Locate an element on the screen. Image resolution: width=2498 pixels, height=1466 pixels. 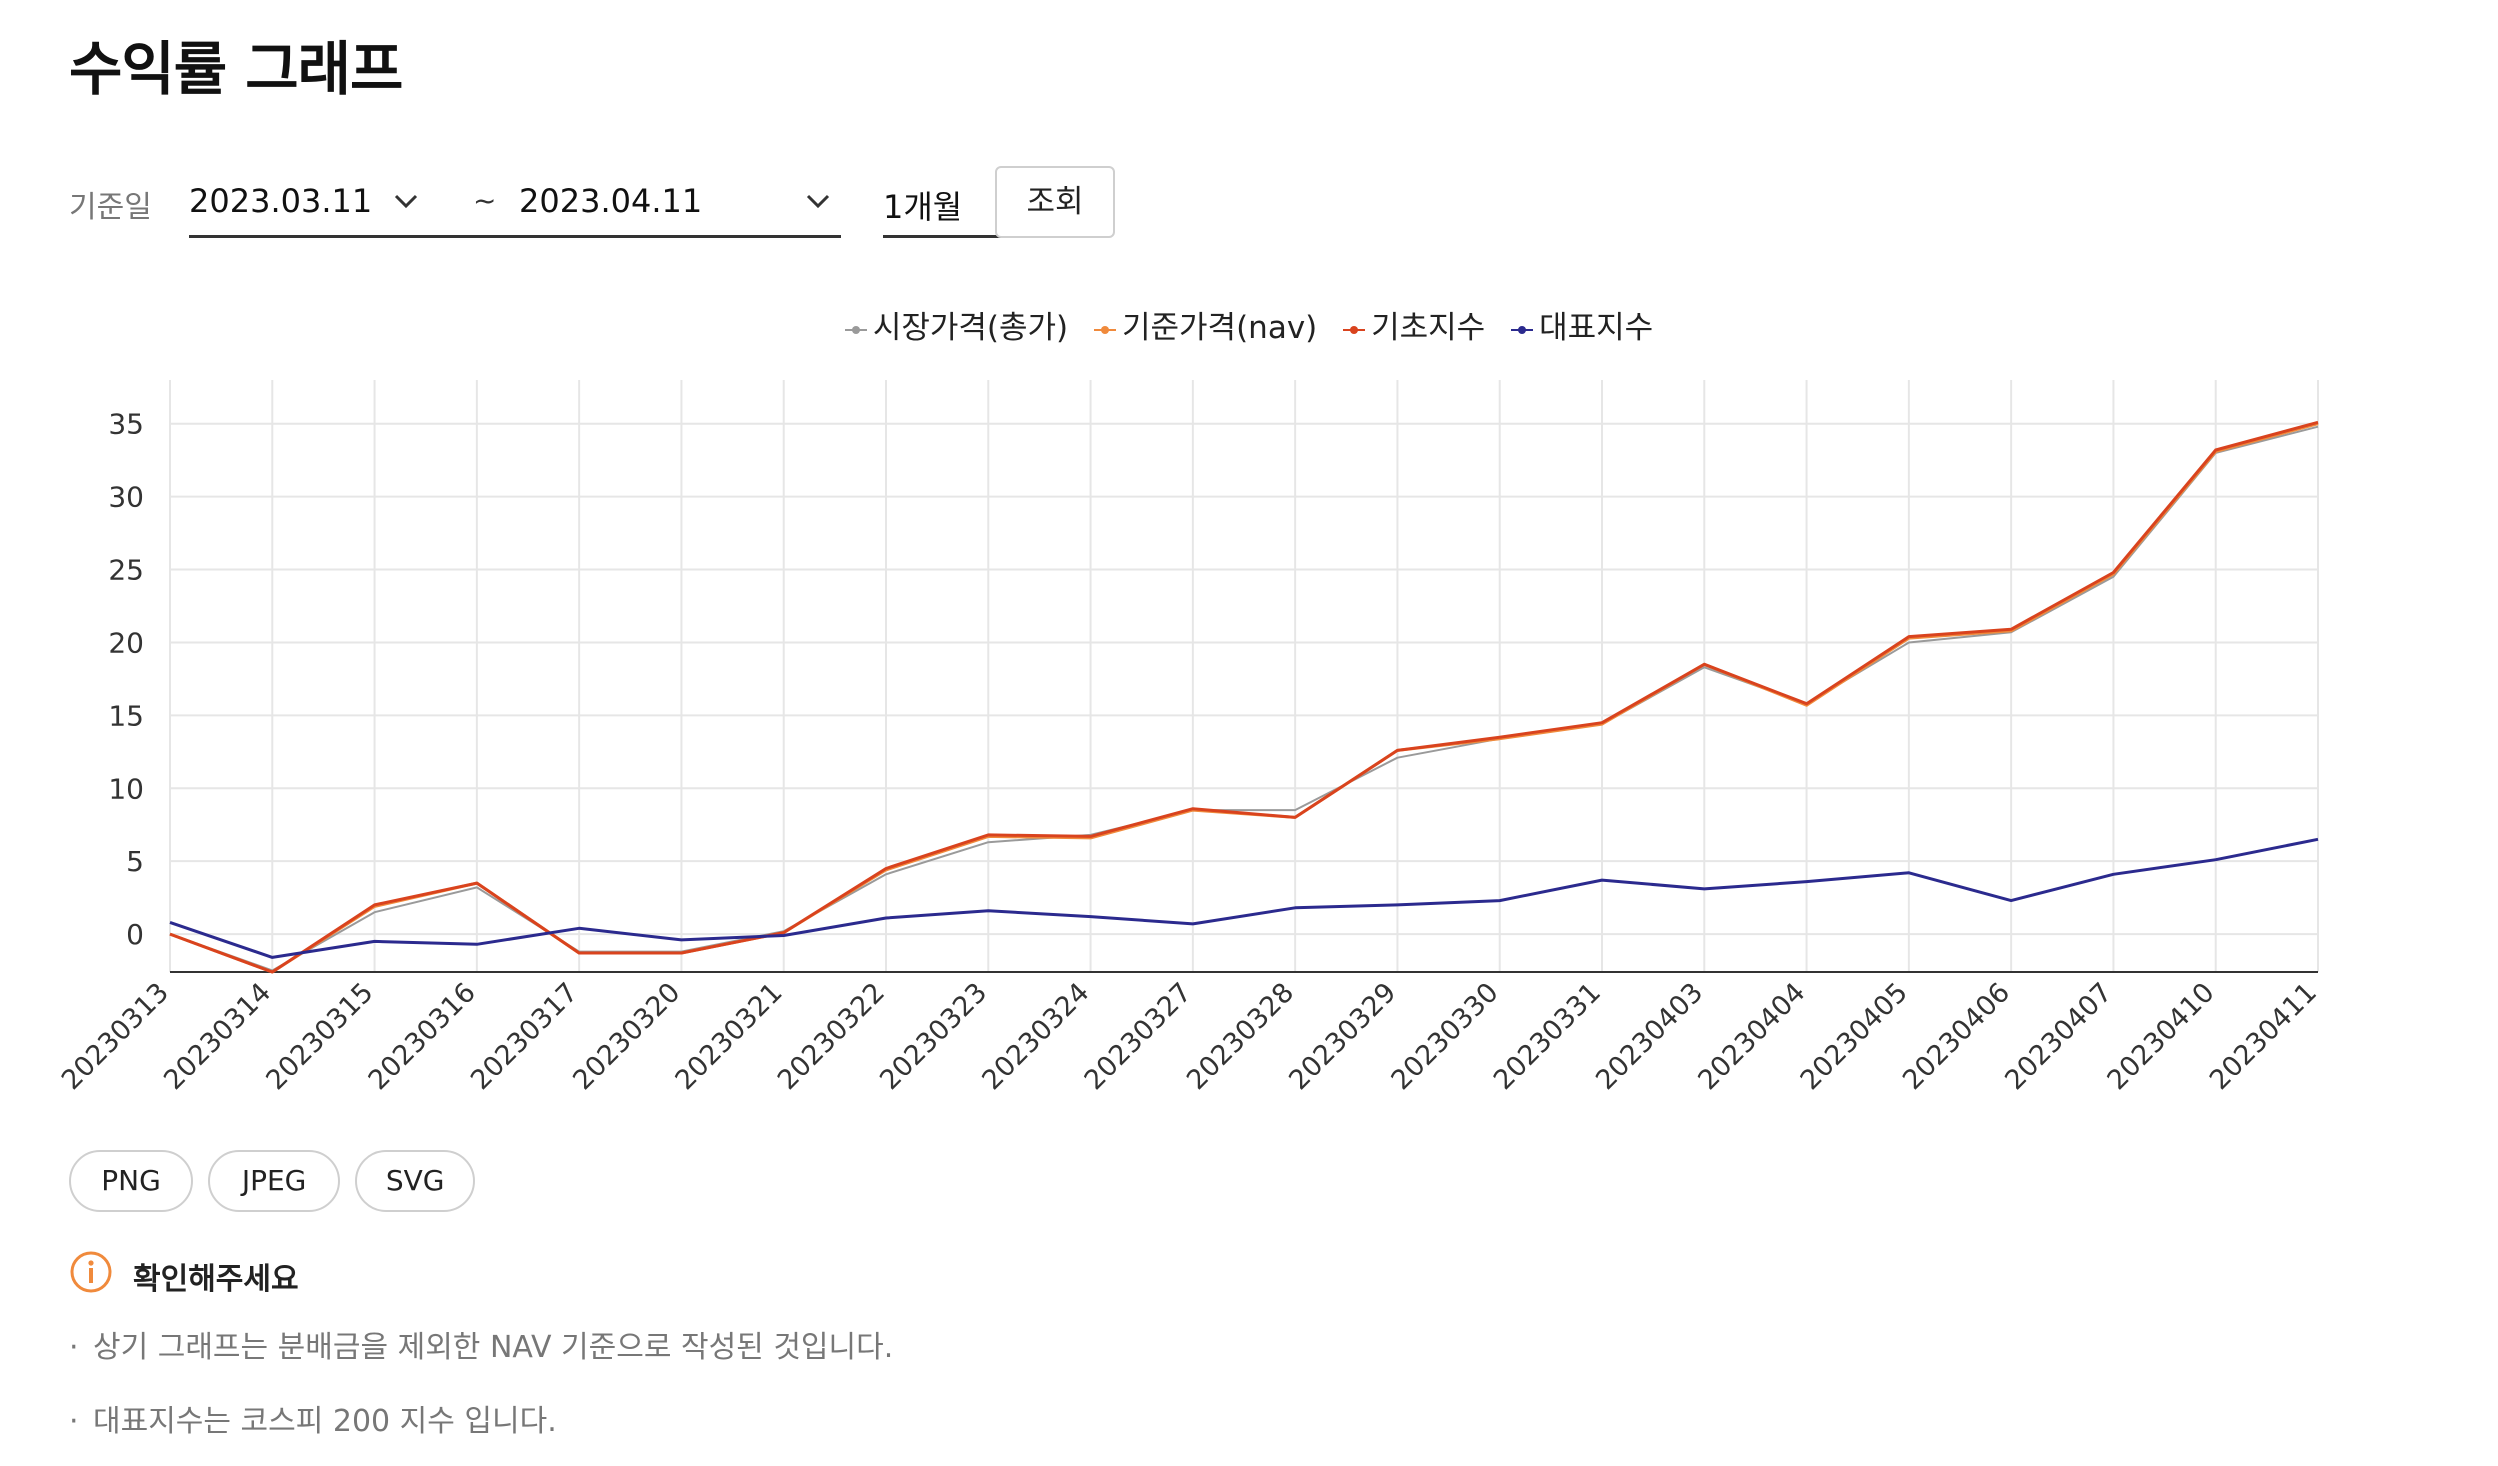
info-icon is located at coordinates (91, 1272).